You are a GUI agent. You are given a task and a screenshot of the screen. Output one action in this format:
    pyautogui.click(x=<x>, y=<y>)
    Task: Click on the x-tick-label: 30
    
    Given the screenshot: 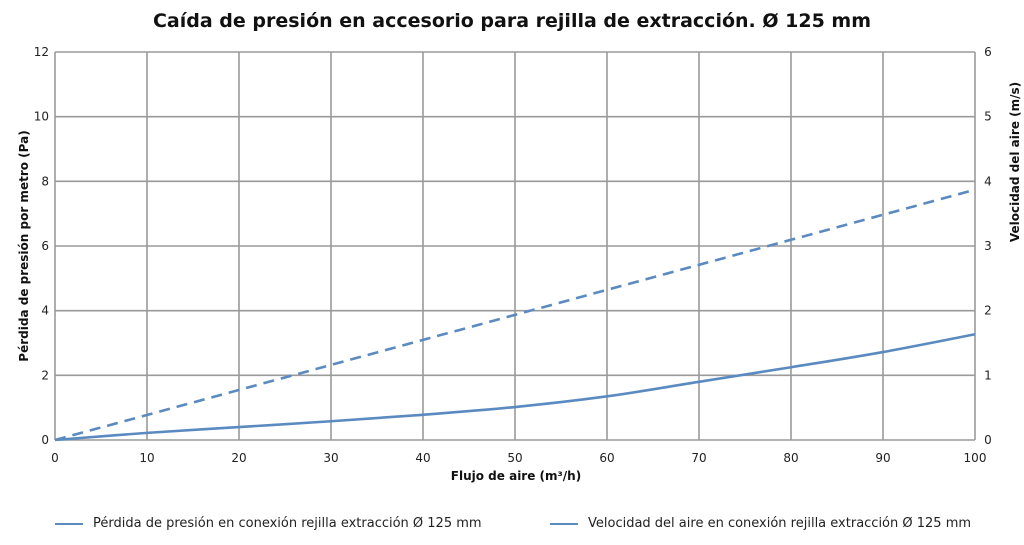 What is the action you would take?
    pyautogui.click(x=330, y=458)
    